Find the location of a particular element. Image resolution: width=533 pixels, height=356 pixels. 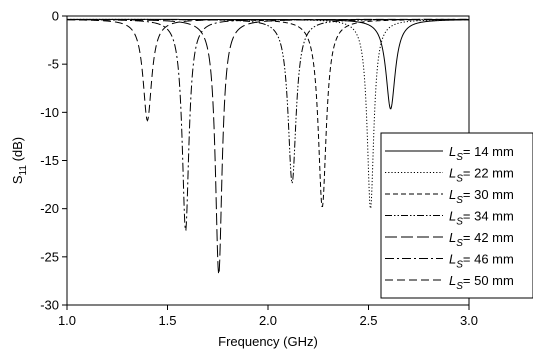

y-axis-title: S11 (dB) is located at coordinates (19, 160).